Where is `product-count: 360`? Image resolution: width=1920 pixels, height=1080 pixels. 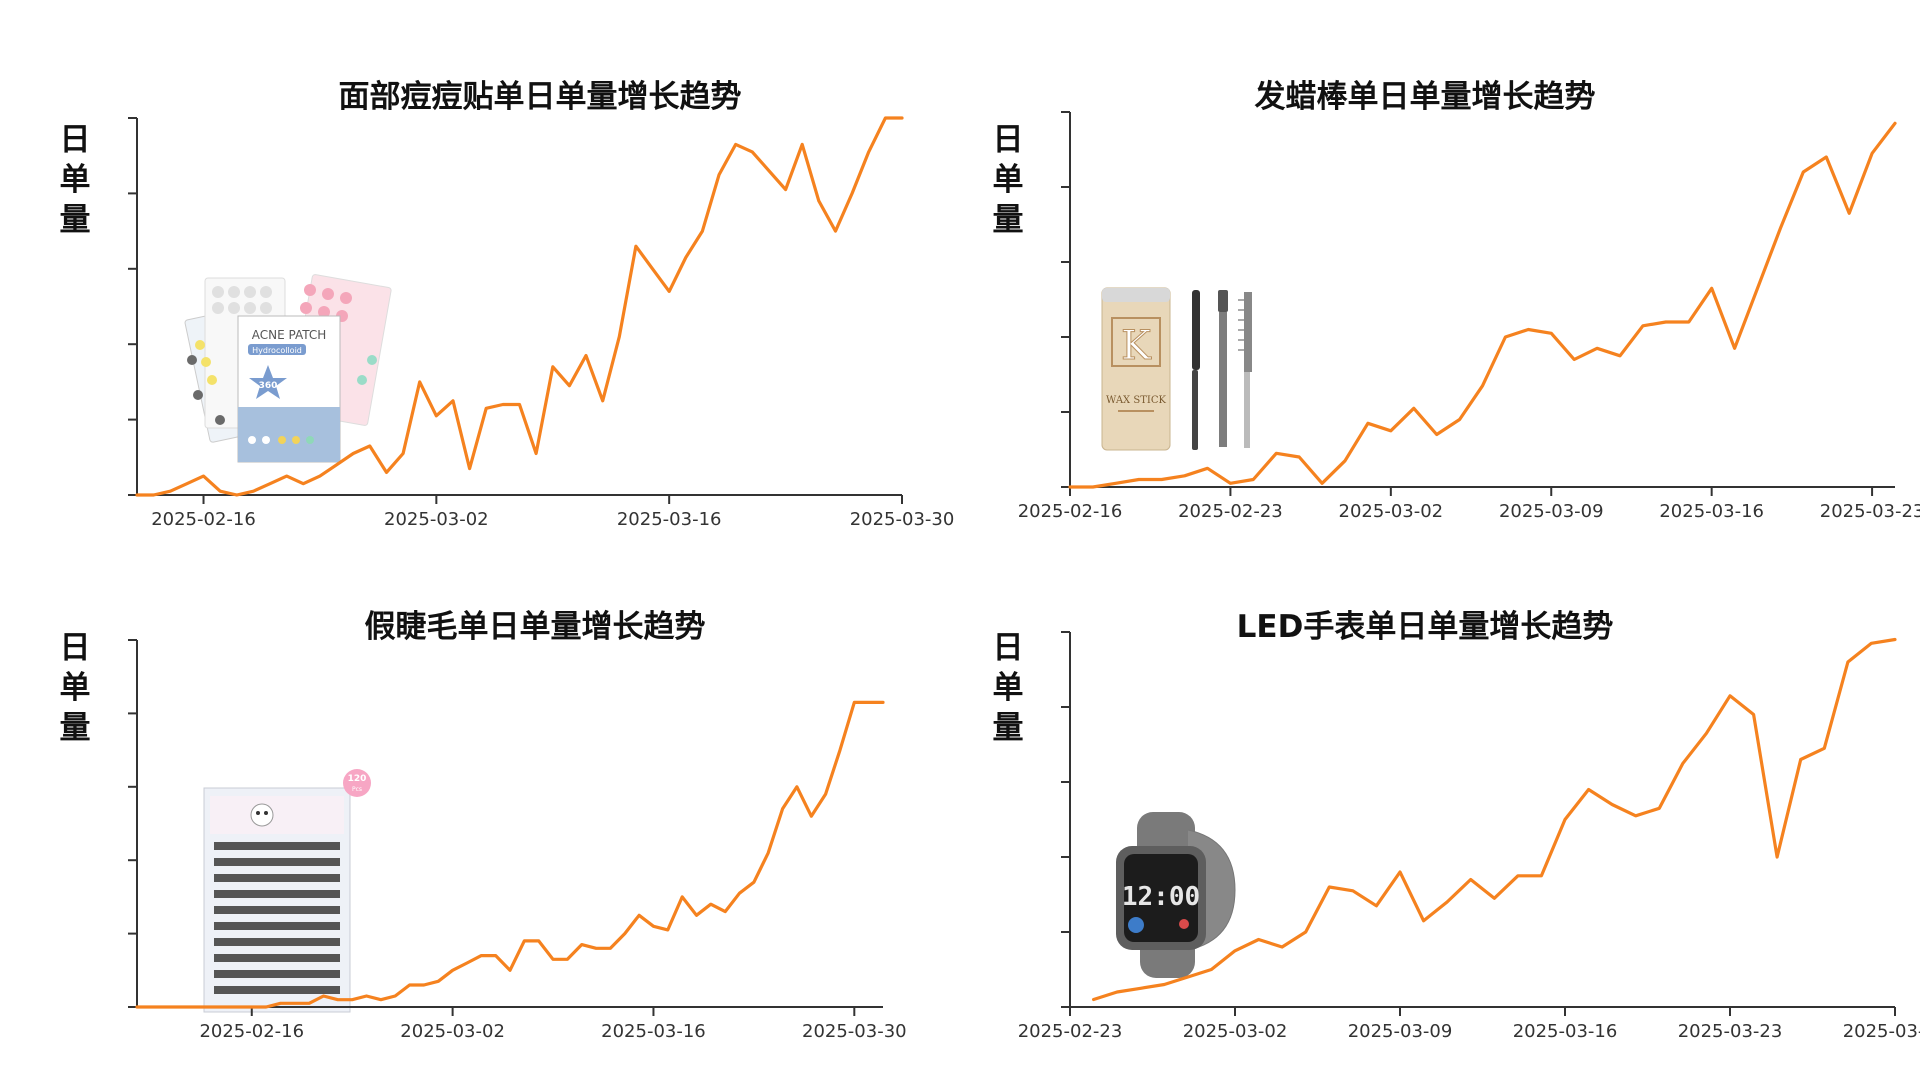 product-count: 360 is located at coordinates (268, 386).